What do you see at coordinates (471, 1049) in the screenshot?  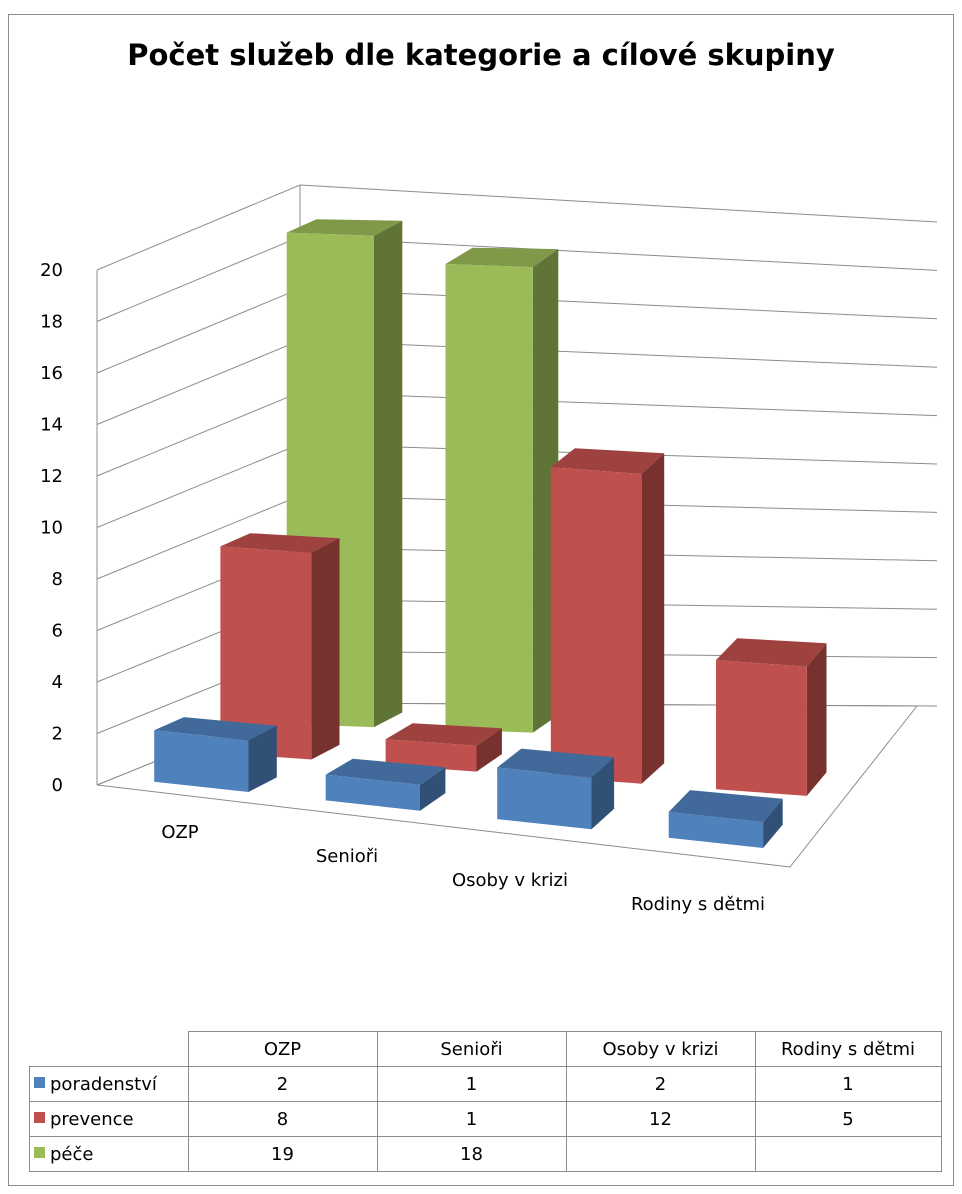 I see `table-header-cell: Senioři` at bounding box center [471, 1049].